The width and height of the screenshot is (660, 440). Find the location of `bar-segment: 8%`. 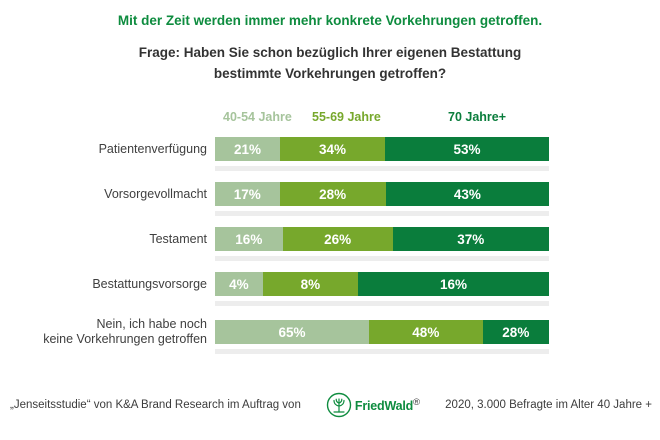

bar-segment: 8% is located at coordinates (310, 284).